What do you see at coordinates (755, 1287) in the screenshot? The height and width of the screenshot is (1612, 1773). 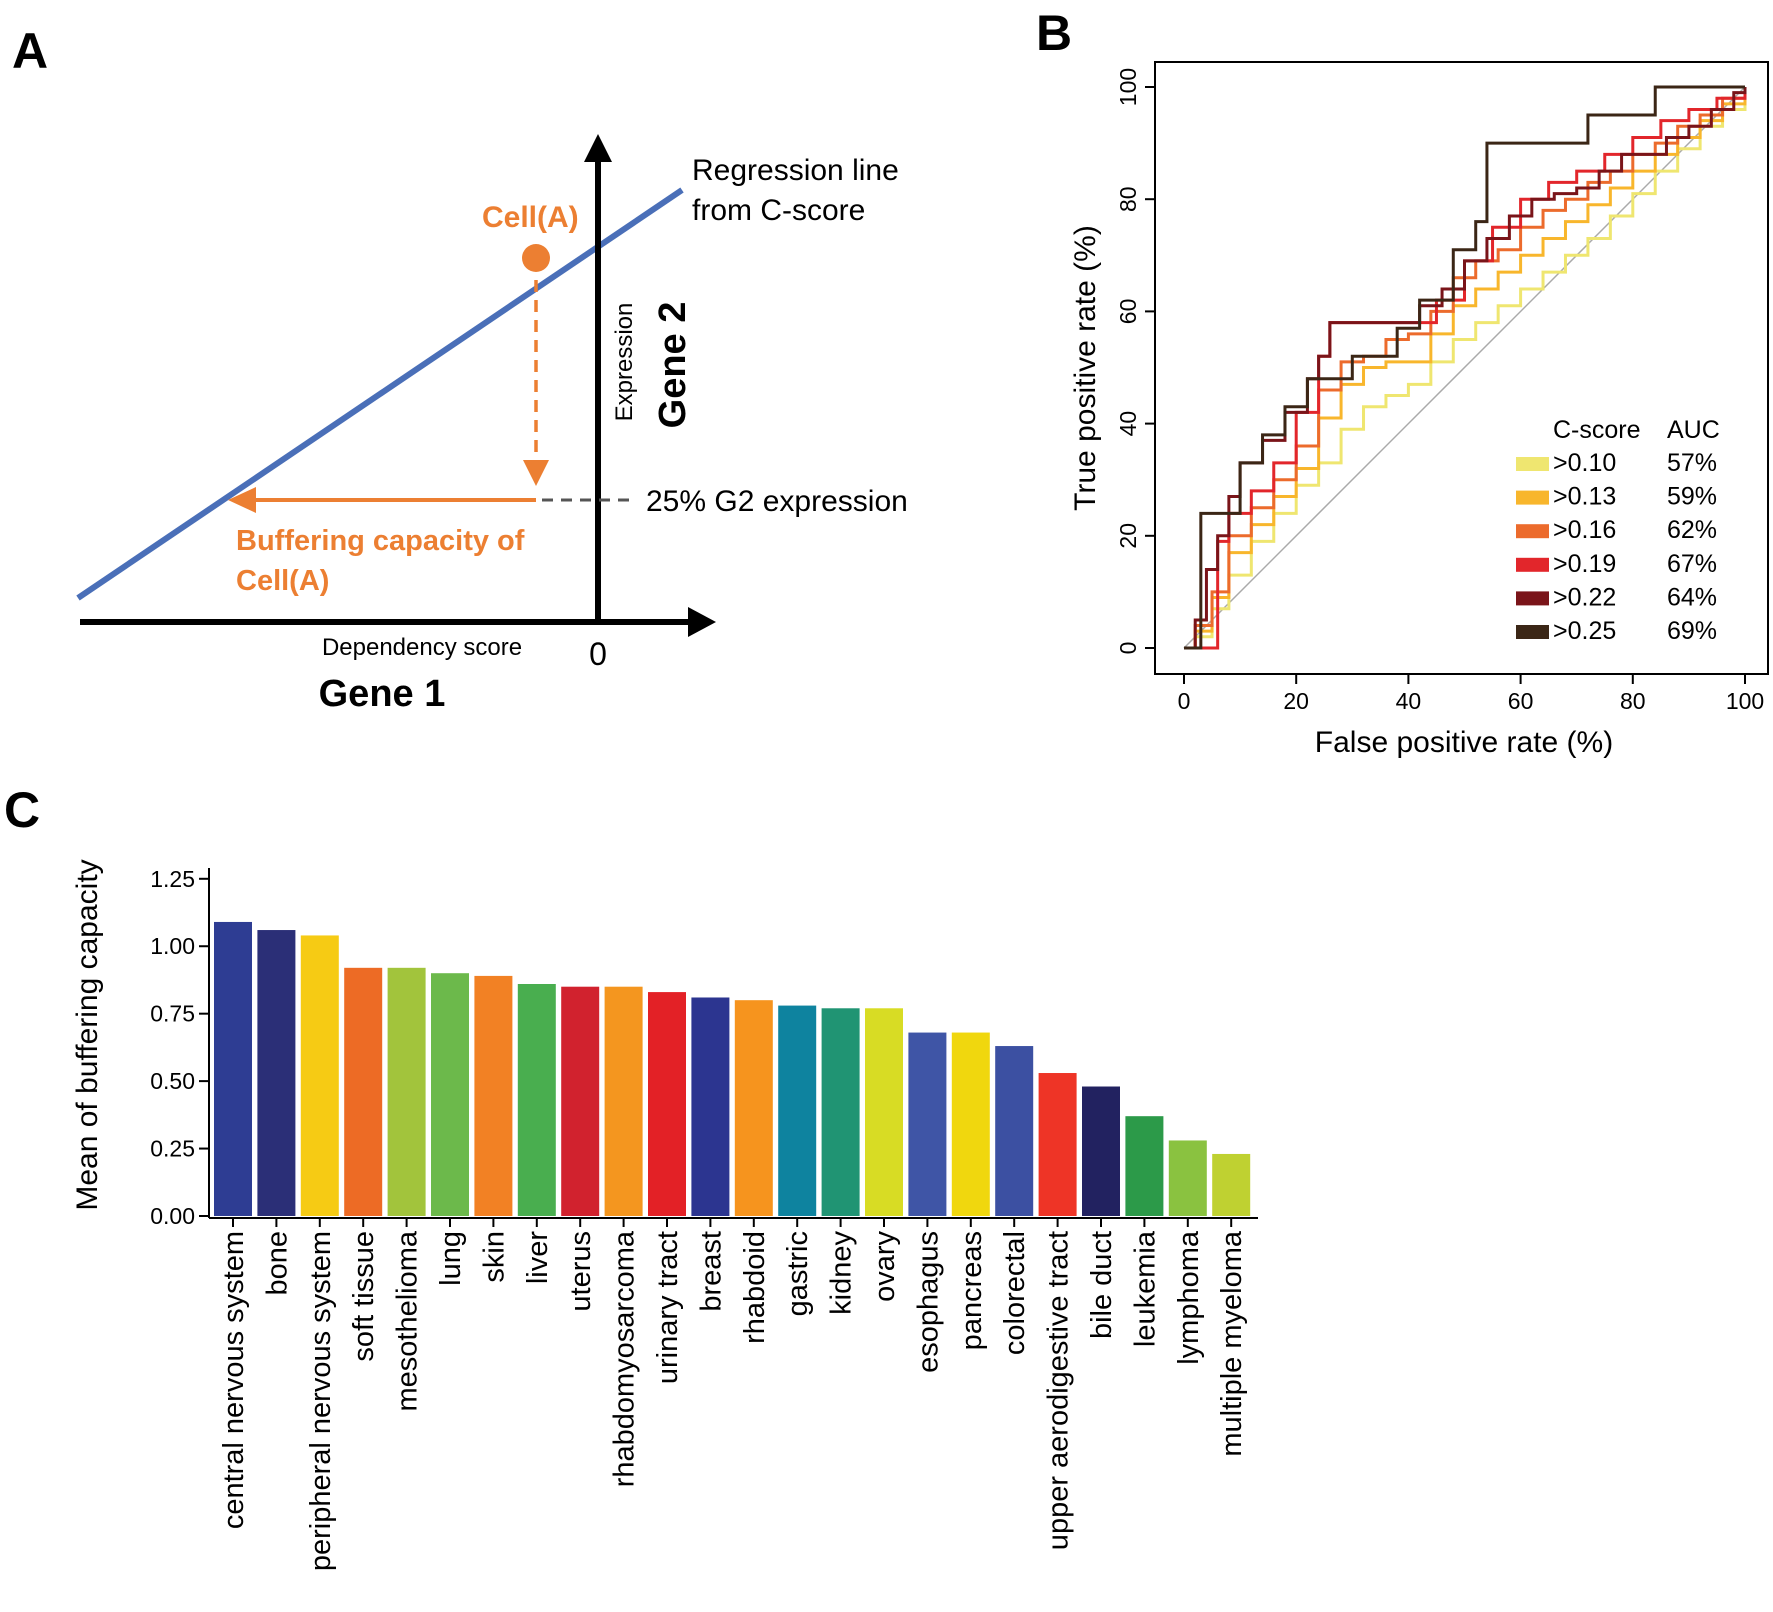 I see `bar-category-label: rhabdoid` at bounding box center [755, 1287].